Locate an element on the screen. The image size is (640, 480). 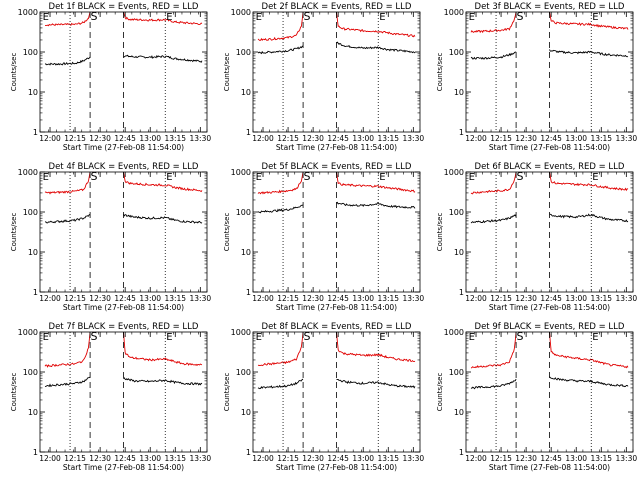
chart-title: Det 3f BLACK = Events, RED = LLD is located at coordinates (550, 7).